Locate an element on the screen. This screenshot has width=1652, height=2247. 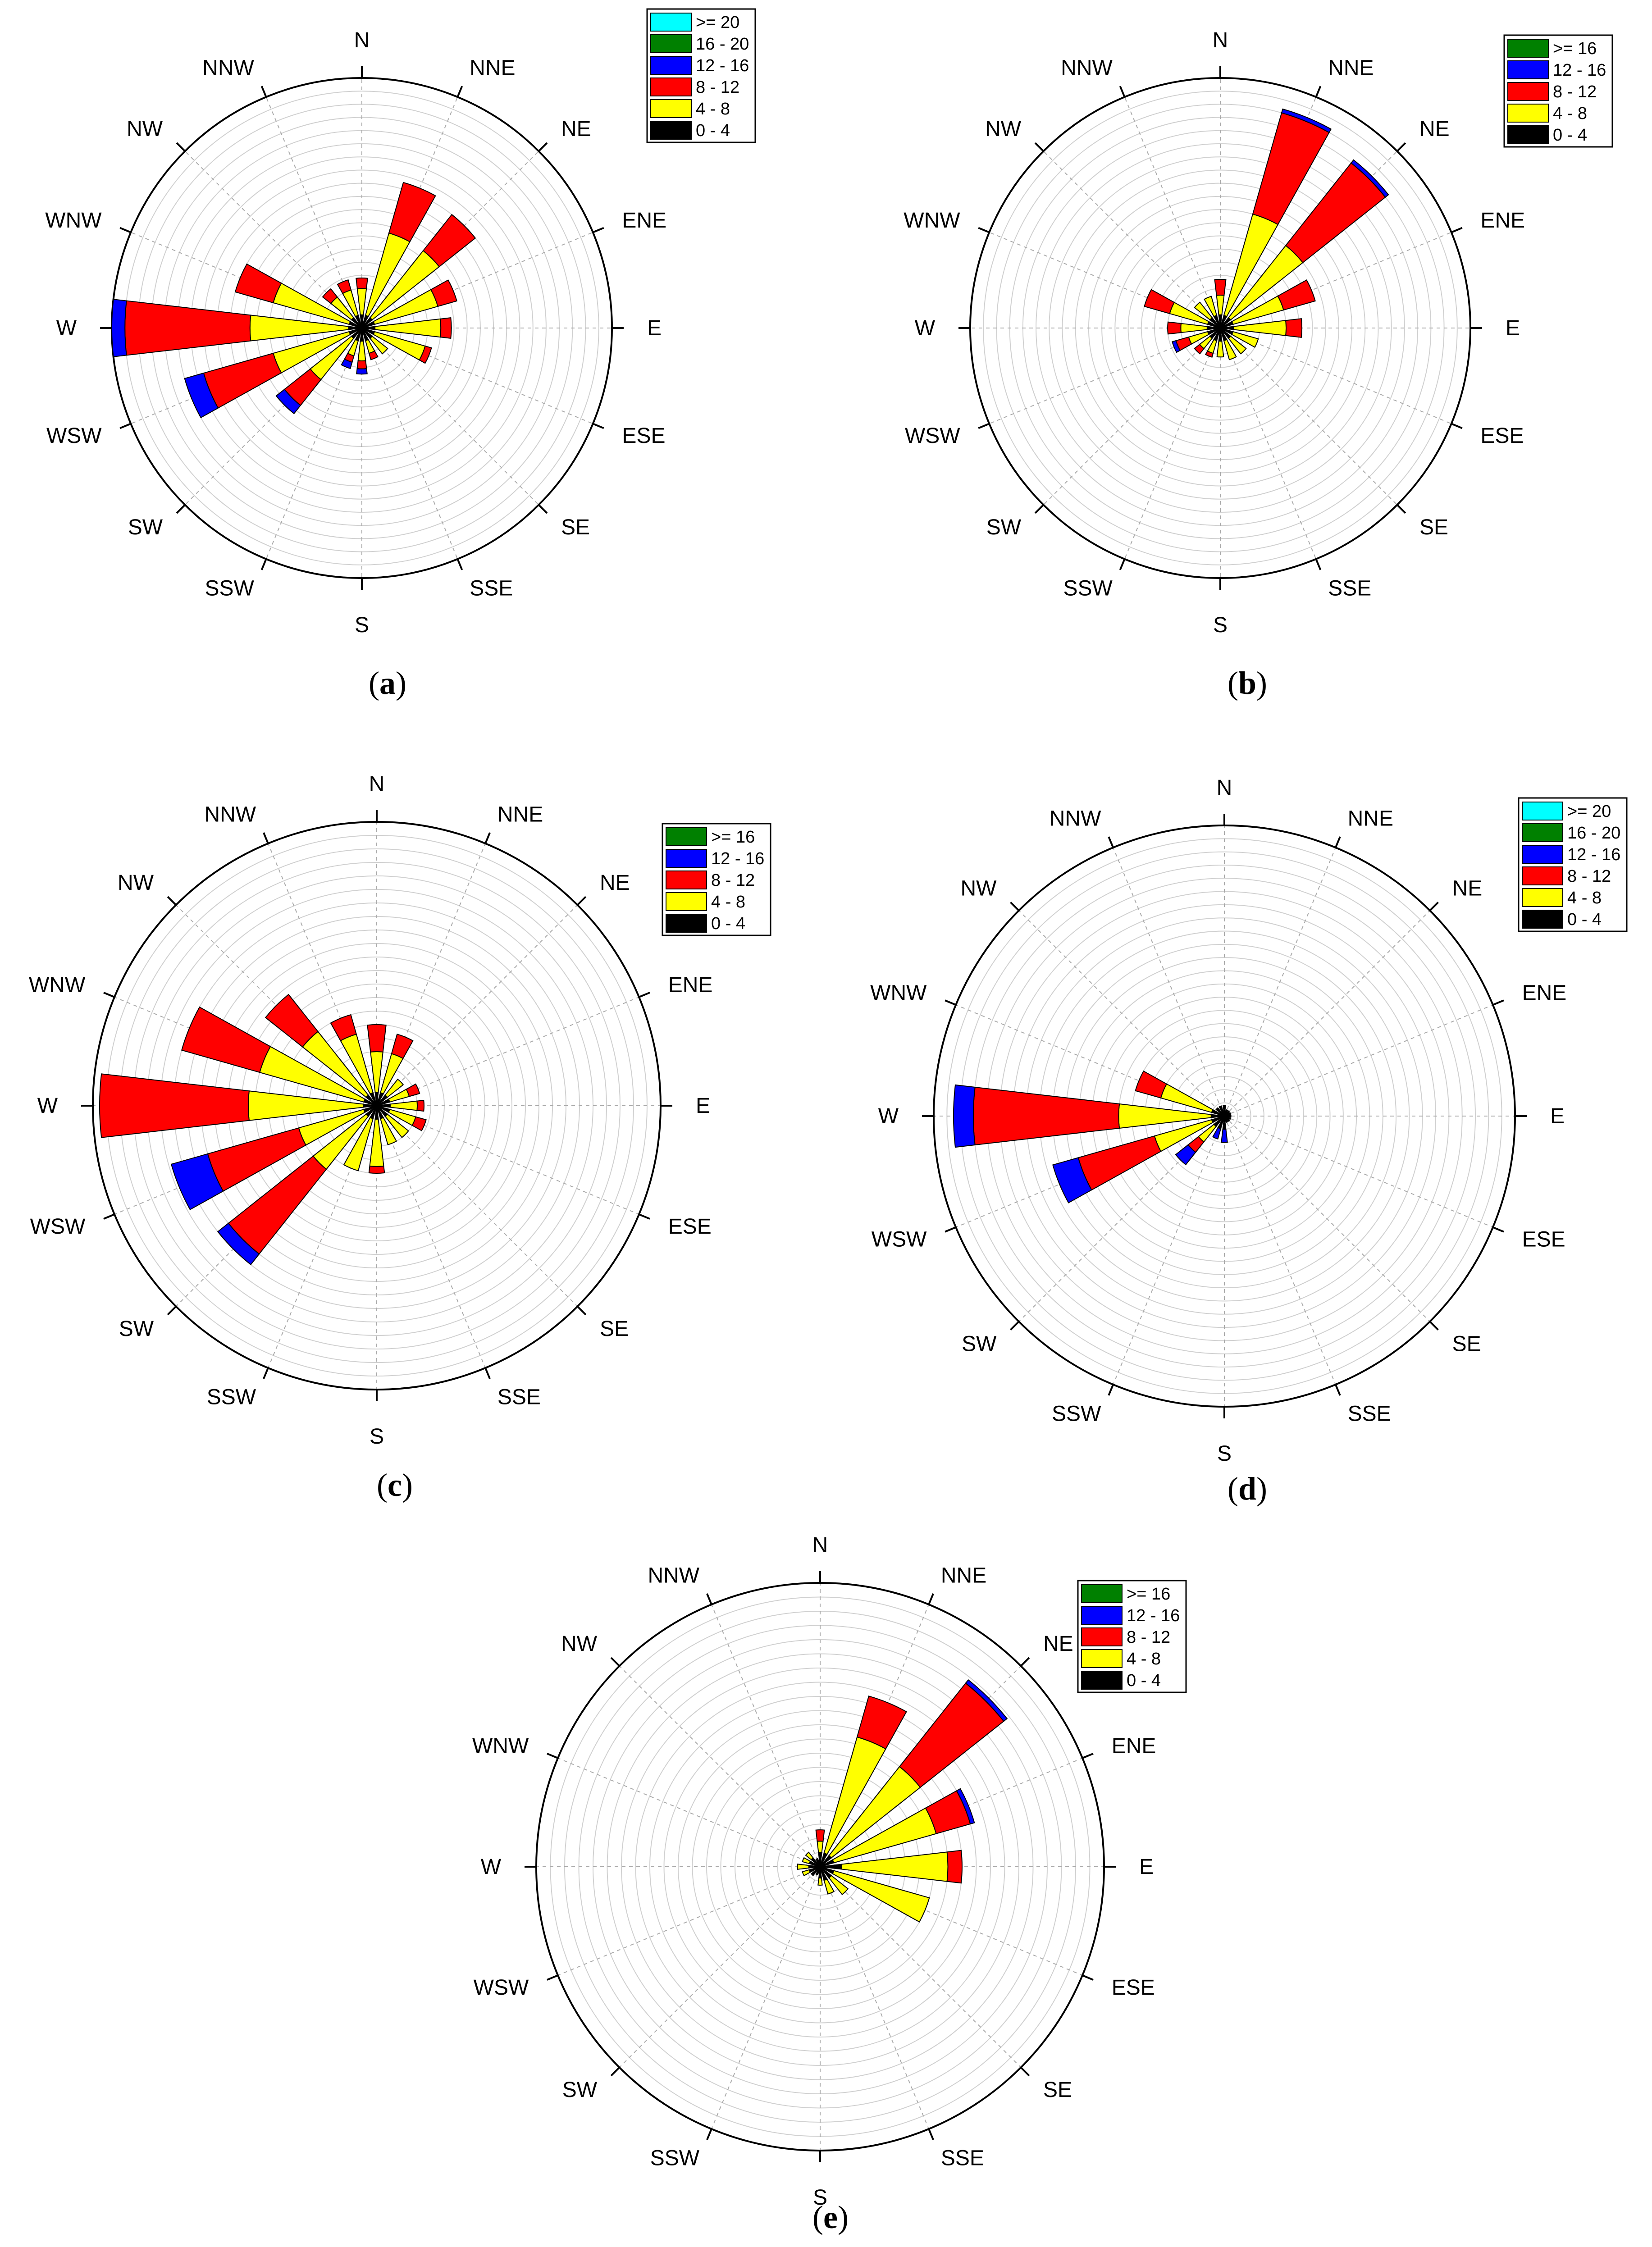
direction-label: NE is located at coordinates (1435, 129).